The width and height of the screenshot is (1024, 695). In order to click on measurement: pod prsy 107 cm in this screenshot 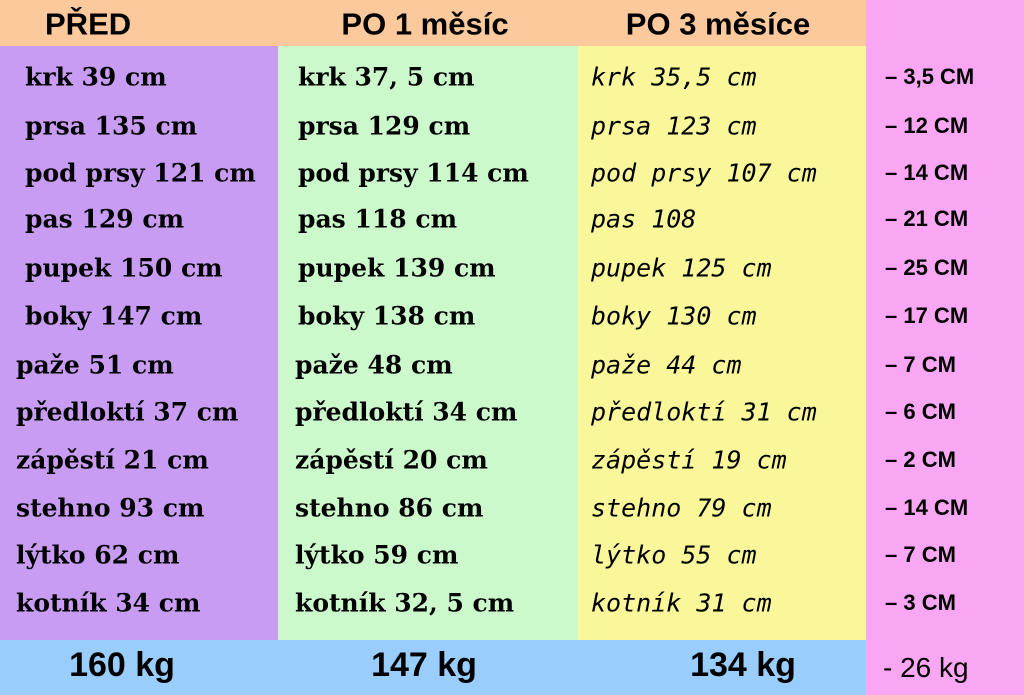, I will do `click(704, 173)`.